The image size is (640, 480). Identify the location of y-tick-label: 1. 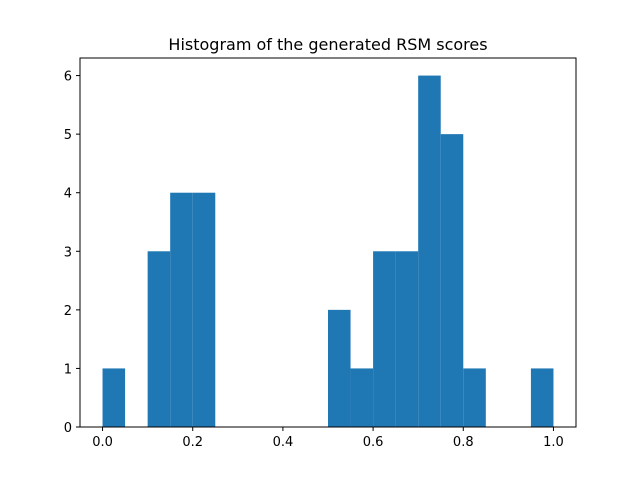
(68, 369).